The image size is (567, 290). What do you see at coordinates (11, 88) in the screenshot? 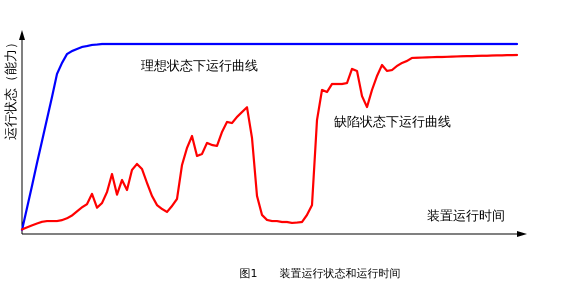
I see `y-axis-title: 运行状态（能力）` at bounding box center [11, 88].